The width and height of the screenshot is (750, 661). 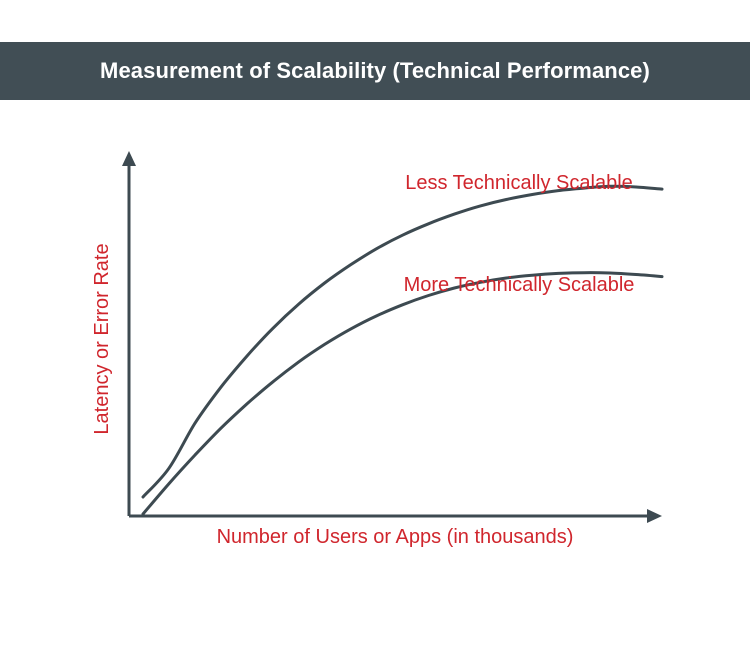 What do you see at coordinates (519, 183) in the screenshot?
I see `series-label-less-scalable: Less Technically Scalable` at bounding box center [519, 183].